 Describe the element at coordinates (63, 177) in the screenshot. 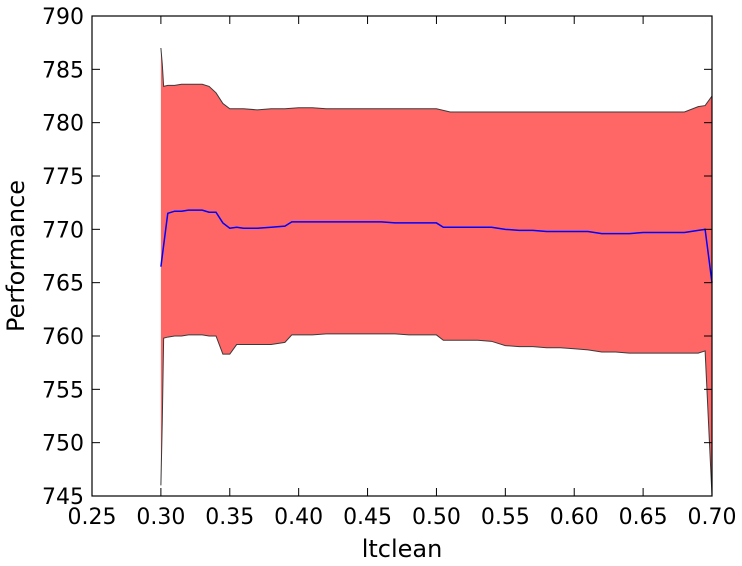

I see `y-tick-label: 775` at that location.